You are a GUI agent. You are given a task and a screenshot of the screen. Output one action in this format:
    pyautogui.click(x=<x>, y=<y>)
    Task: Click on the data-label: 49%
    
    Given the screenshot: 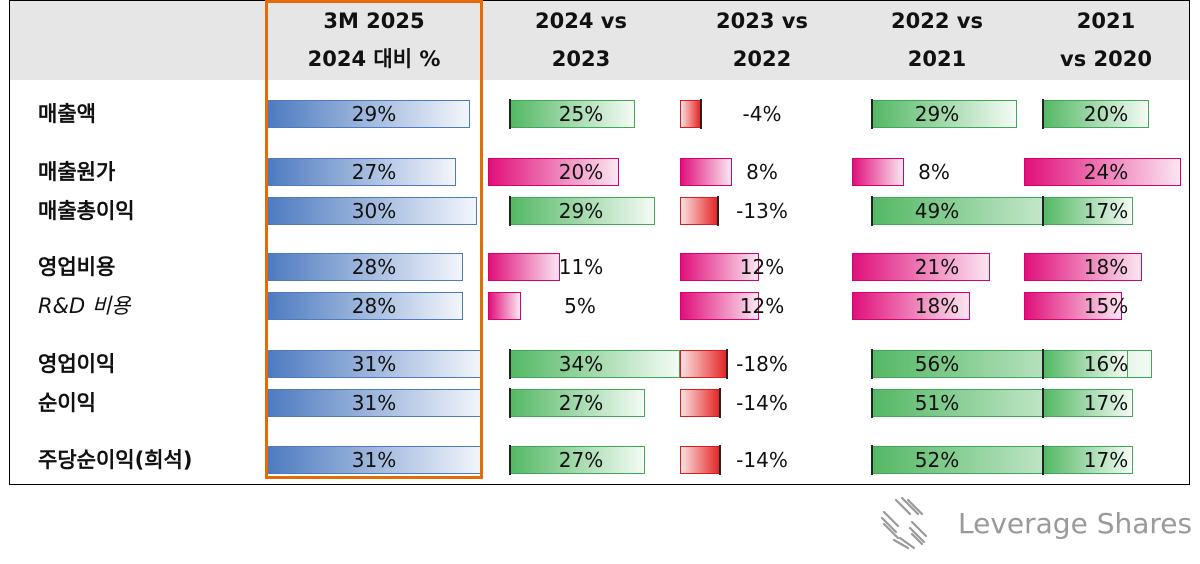 What is the action you would take?
    pyautogui.click(x=937, y=211)
    